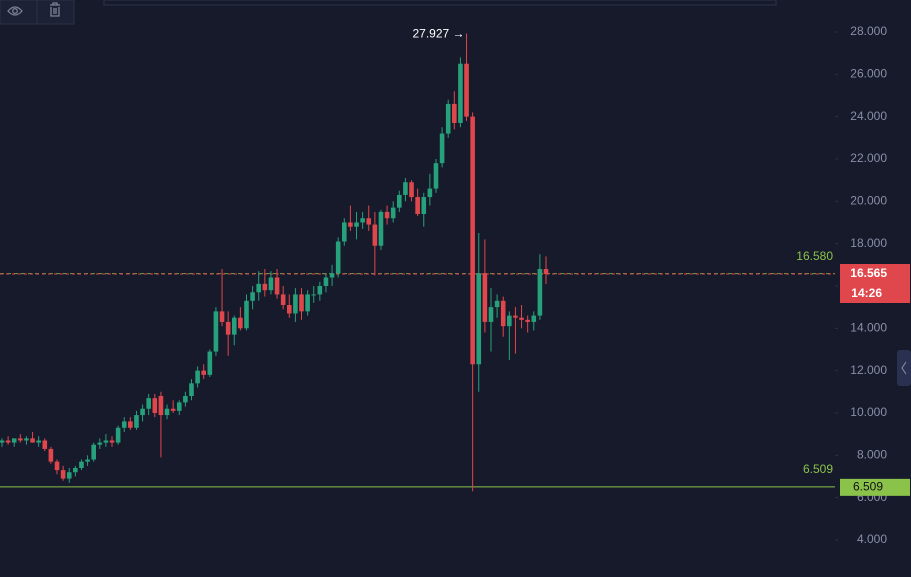 Image resolution: width=911 pixels, height=577 pixels. What do you see at coordinates (440, 3) in the screenshot?
I see `top-strip` at bounding box center [440, 3].